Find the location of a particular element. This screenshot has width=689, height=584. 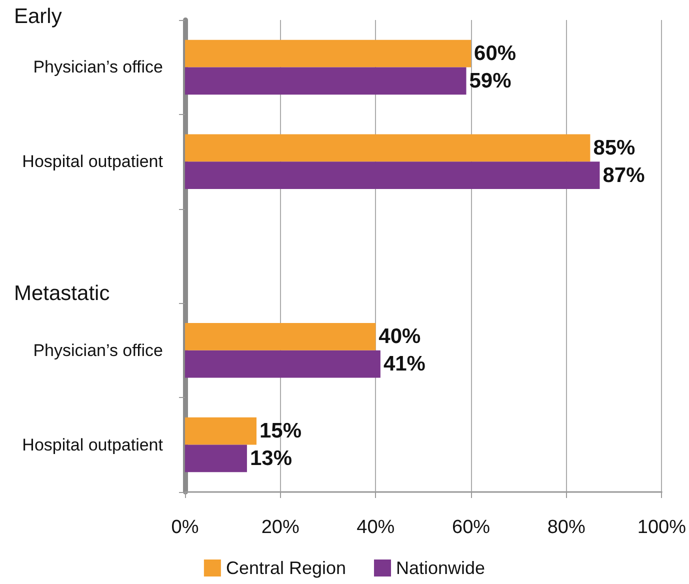

data-label: 87% is located at coordinates (624, 175).